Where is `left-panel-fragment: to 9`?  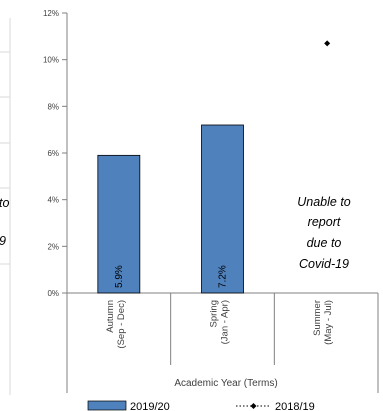 left-panel-fragment: to 9 is located at coordinates (5, 206).